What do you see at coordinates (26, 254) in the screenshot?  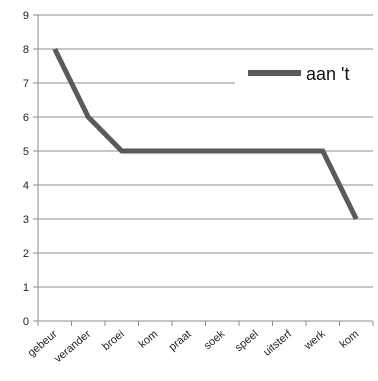 I see `y-tick-label: 2` at bounding box center [26, 254].